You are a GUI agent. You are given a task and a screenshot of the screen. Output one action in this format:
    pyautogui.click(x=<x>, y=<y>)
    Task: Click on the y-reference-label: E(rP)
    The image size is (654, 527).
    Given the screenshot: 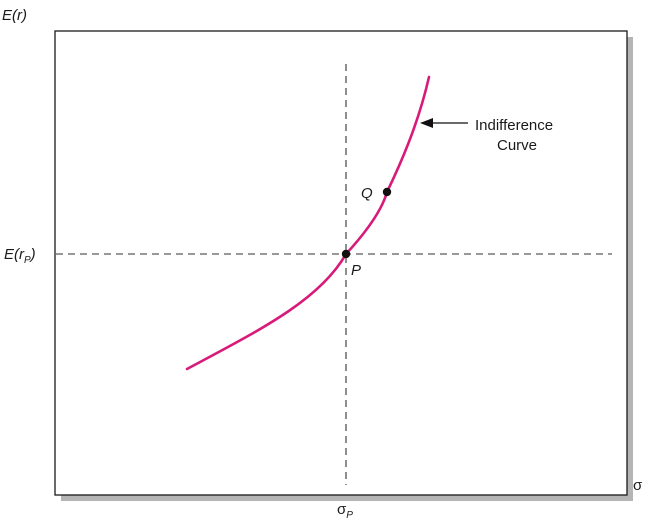 What is the action you would take?
    pyautogui.click(x=20, y=256)
    